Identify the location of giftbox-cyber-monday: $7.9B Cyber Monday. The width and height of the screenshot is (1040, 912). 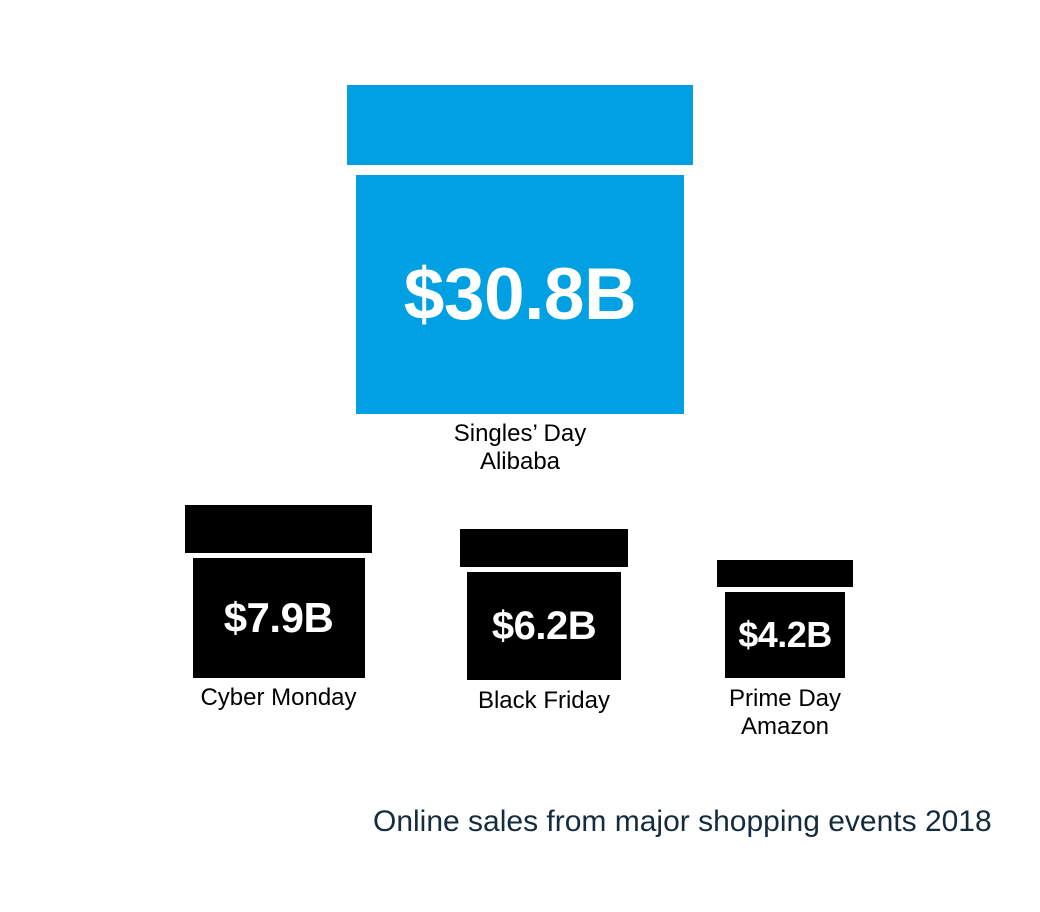
(278, 608).